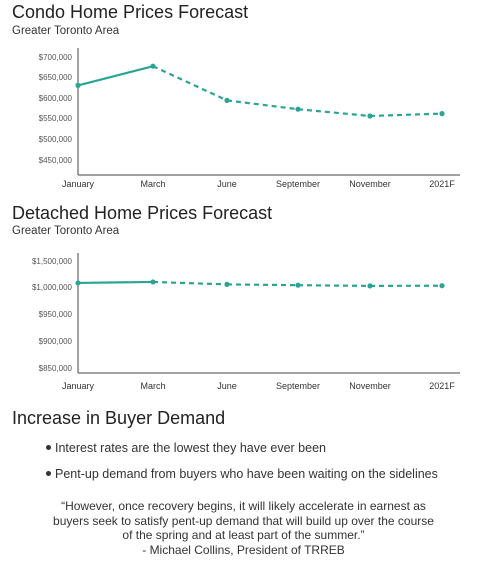 This screenshot has width=487, height=581. I want to click on condo-chart-title: Condo Home Prices Forecast, so click(130, 12).